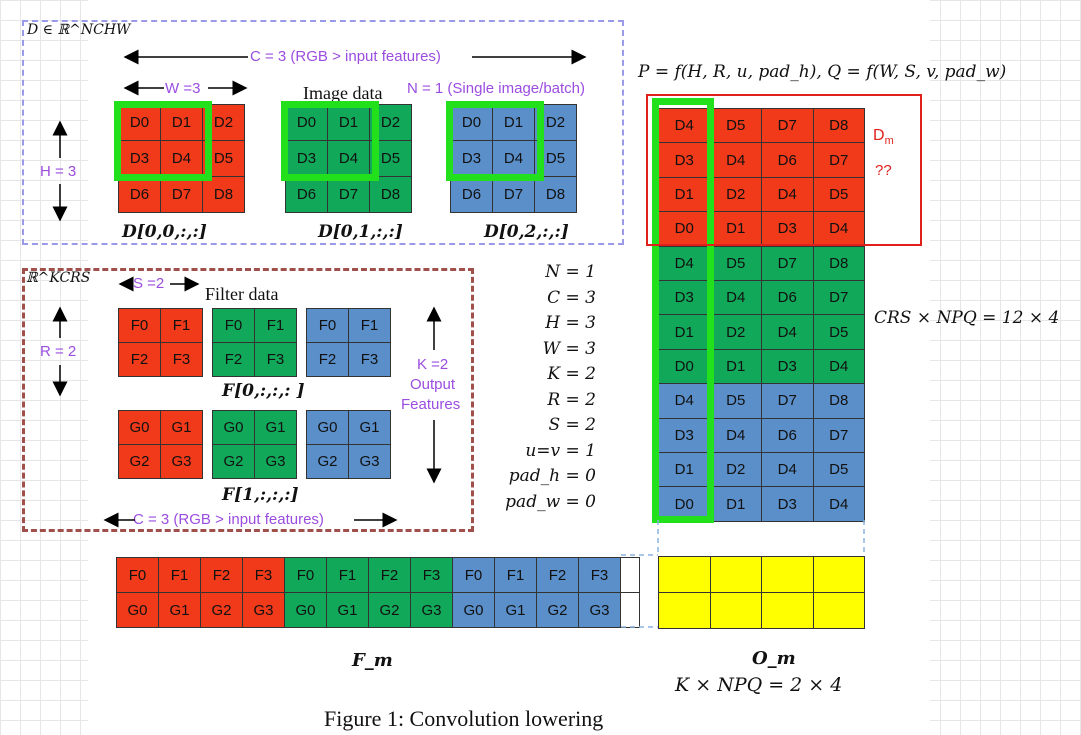  Describe the element at coordinates (181, 325) in the screenshot. I see `filter-cell-red-F1: F1` at that location.